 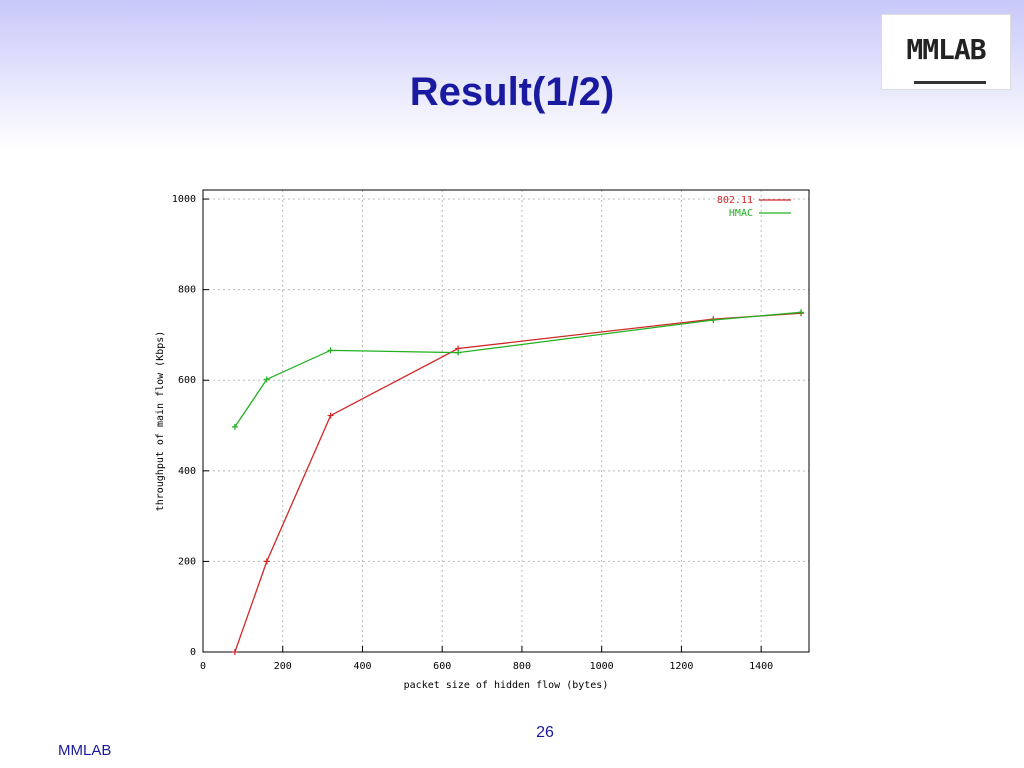 What do you see at coordinates (85, 750) in the screenshot?
I see `footer: MMLAB` at bounding box center [85, 750].